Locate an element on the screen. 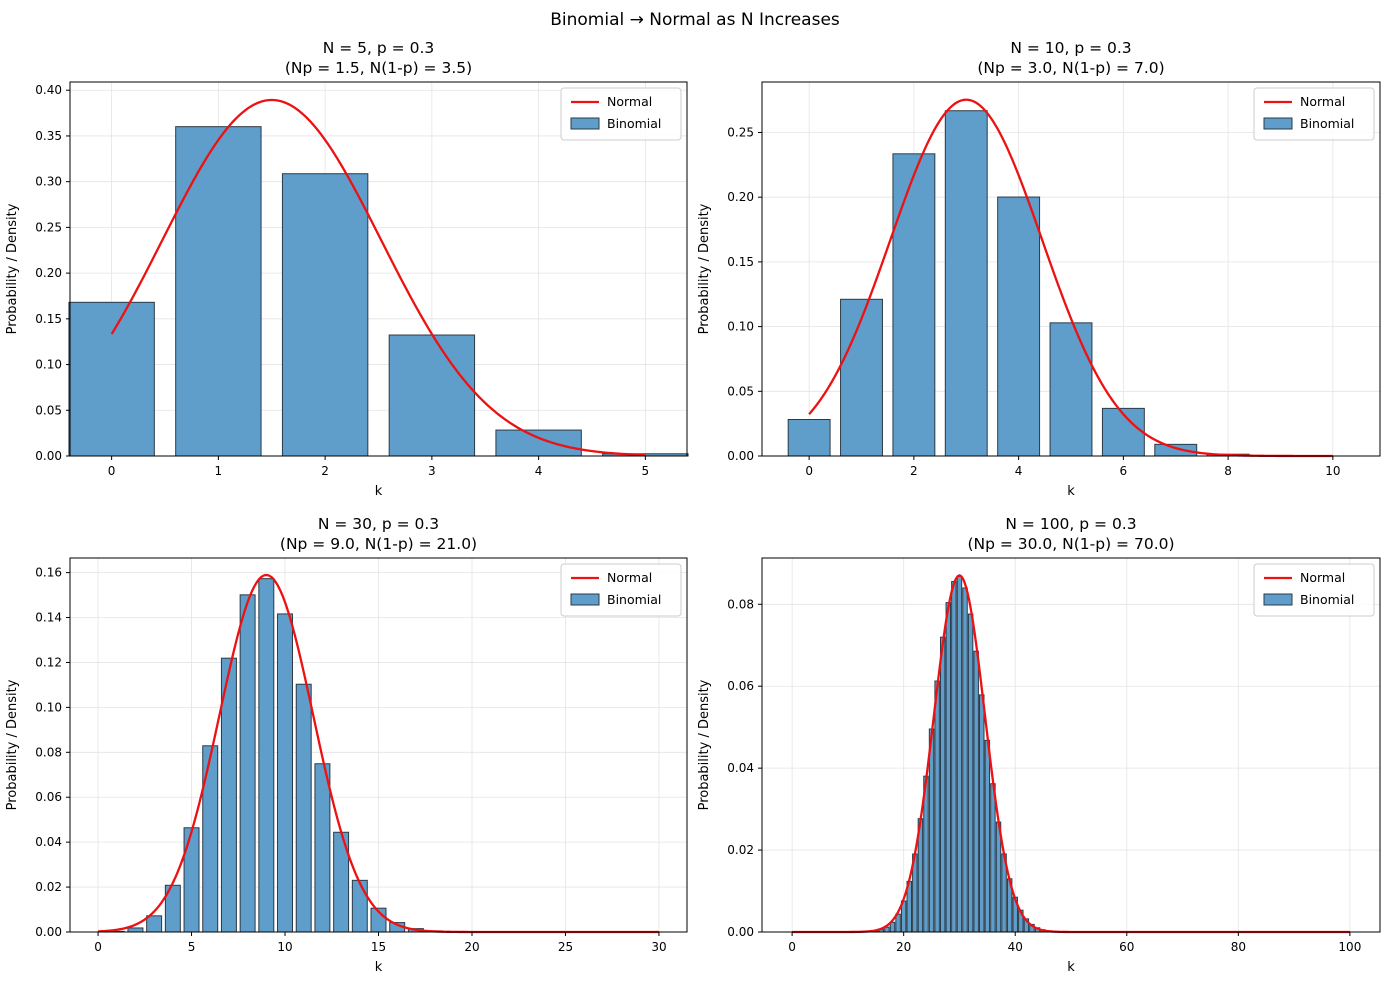 The height and width of the screenshot is (985, 1389). x-tick-label: 25 is located at coordinates (565, 947).